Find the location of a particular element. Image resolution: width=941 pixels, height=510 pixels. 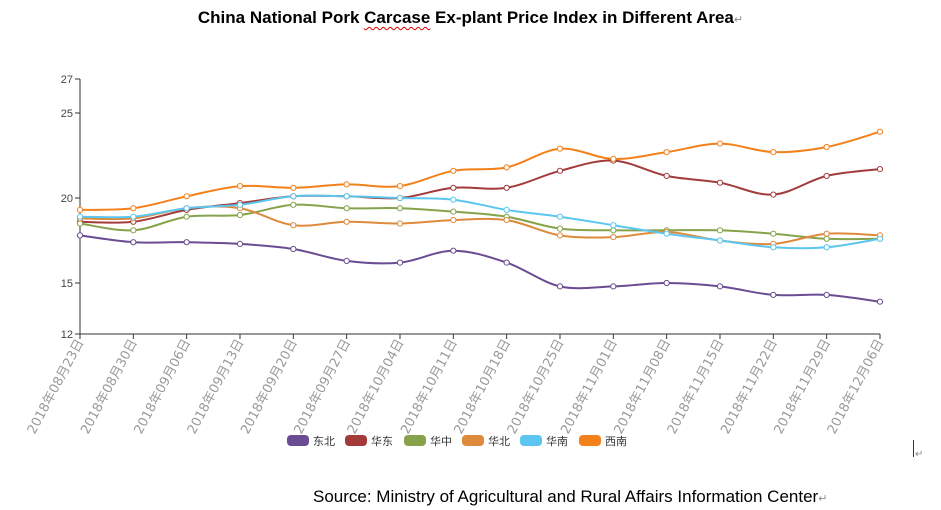

y-tick-label: 15 is located at coordinates (67, 284).